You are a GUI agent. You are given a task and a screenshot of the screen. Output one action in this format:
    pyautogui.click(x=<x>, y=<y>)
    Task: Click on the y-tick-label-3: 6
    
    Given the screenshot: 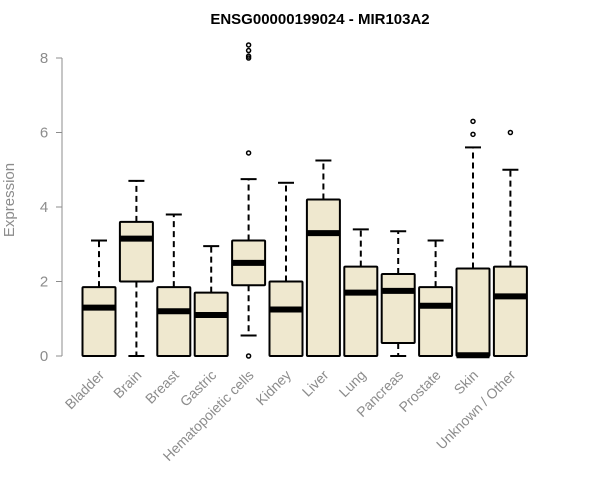 What is the action you would take?
    pyautogui.click(x=44, y=133)
    